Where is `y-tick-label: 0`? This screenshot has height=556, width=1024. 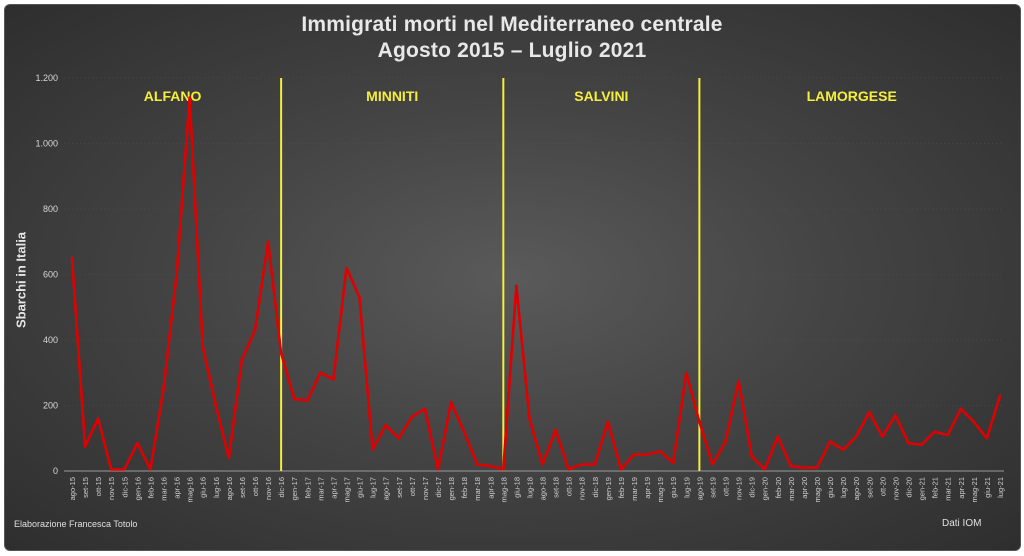
y-tick-label: 0 is located at coordinates (55, 471).